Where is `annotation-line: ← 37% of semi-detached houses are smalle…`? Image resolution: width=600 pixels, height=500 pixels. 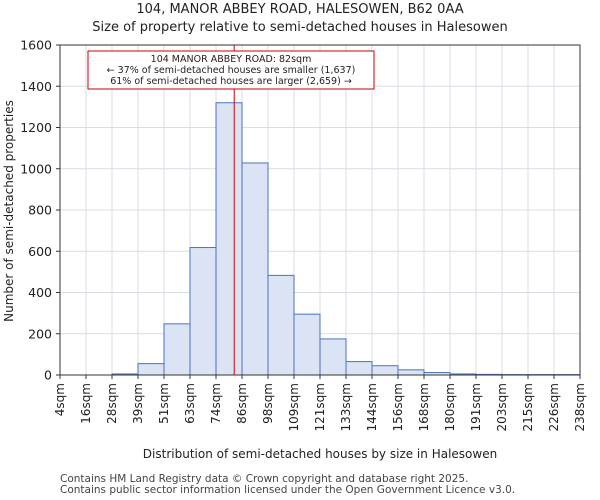 annotation-line: ← 37% of semi-detached houses are smalle… is located at coordinates (231, 70).